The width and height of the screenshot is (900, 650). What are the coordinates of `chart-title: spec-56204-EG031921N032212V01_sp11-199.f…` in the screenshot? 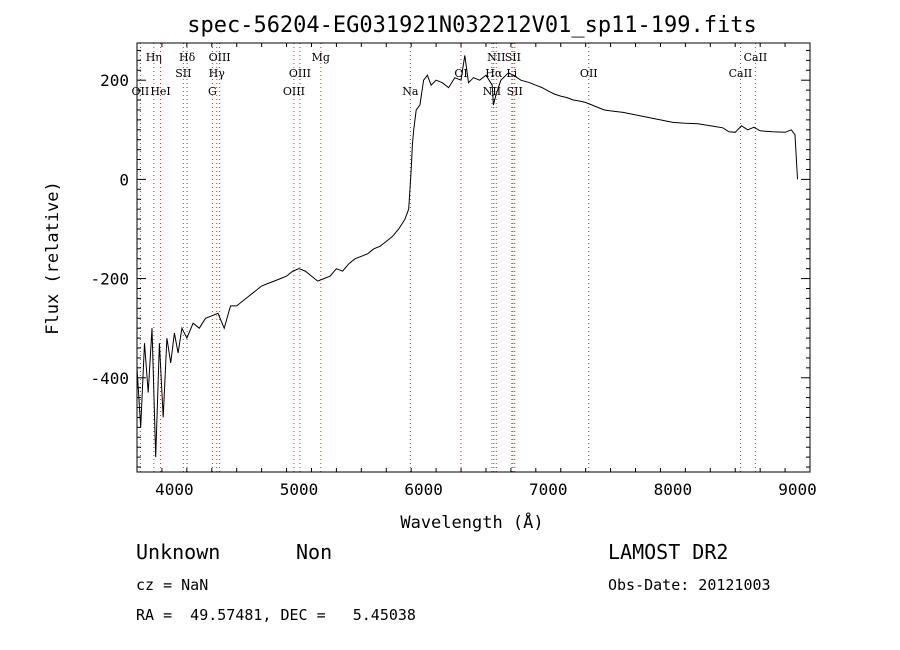 It's located at (472, 25).